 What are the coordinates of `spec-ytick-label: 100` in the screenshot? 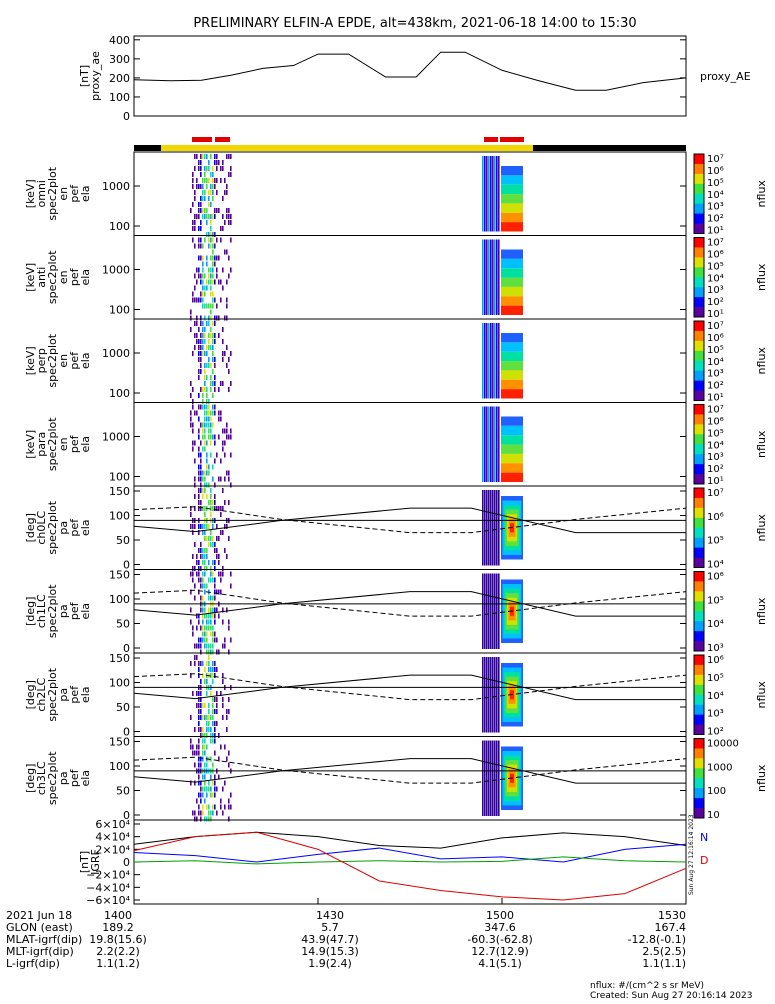 It's located at (119, 226).